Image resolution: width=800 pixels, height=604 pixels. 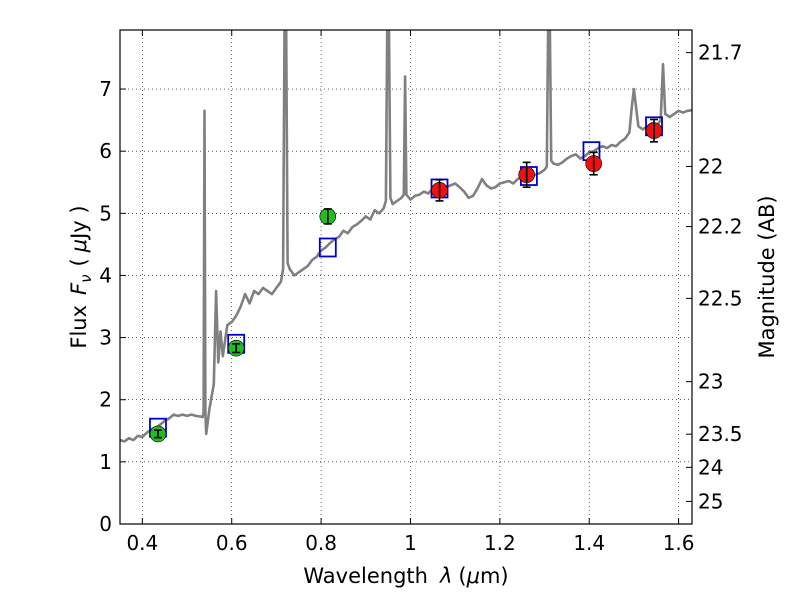 I want to click on x-tick-label: 1.6, so click(x=679, y=543).